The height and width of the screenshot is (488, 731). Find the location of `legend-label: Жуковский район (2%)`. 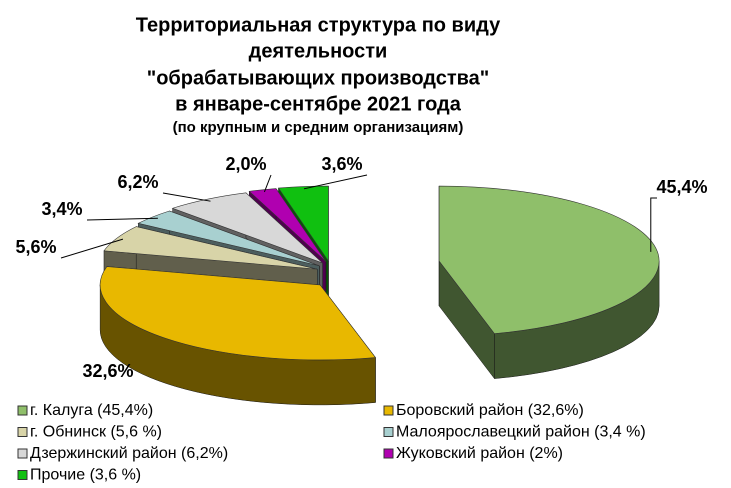

legend-label: Жуковский район (2%) is located at coordinates (479, 453).